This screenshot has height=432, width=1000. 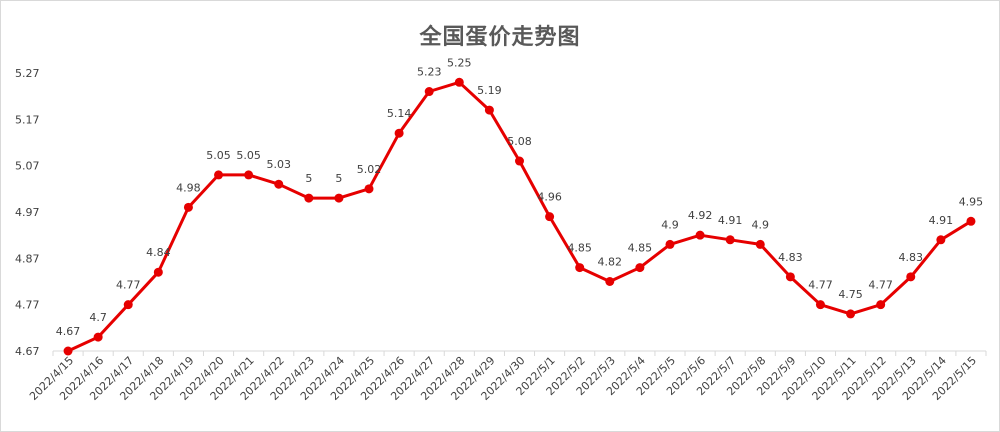 I want to click on data-label: 4.96, so click(x=549, y=197).